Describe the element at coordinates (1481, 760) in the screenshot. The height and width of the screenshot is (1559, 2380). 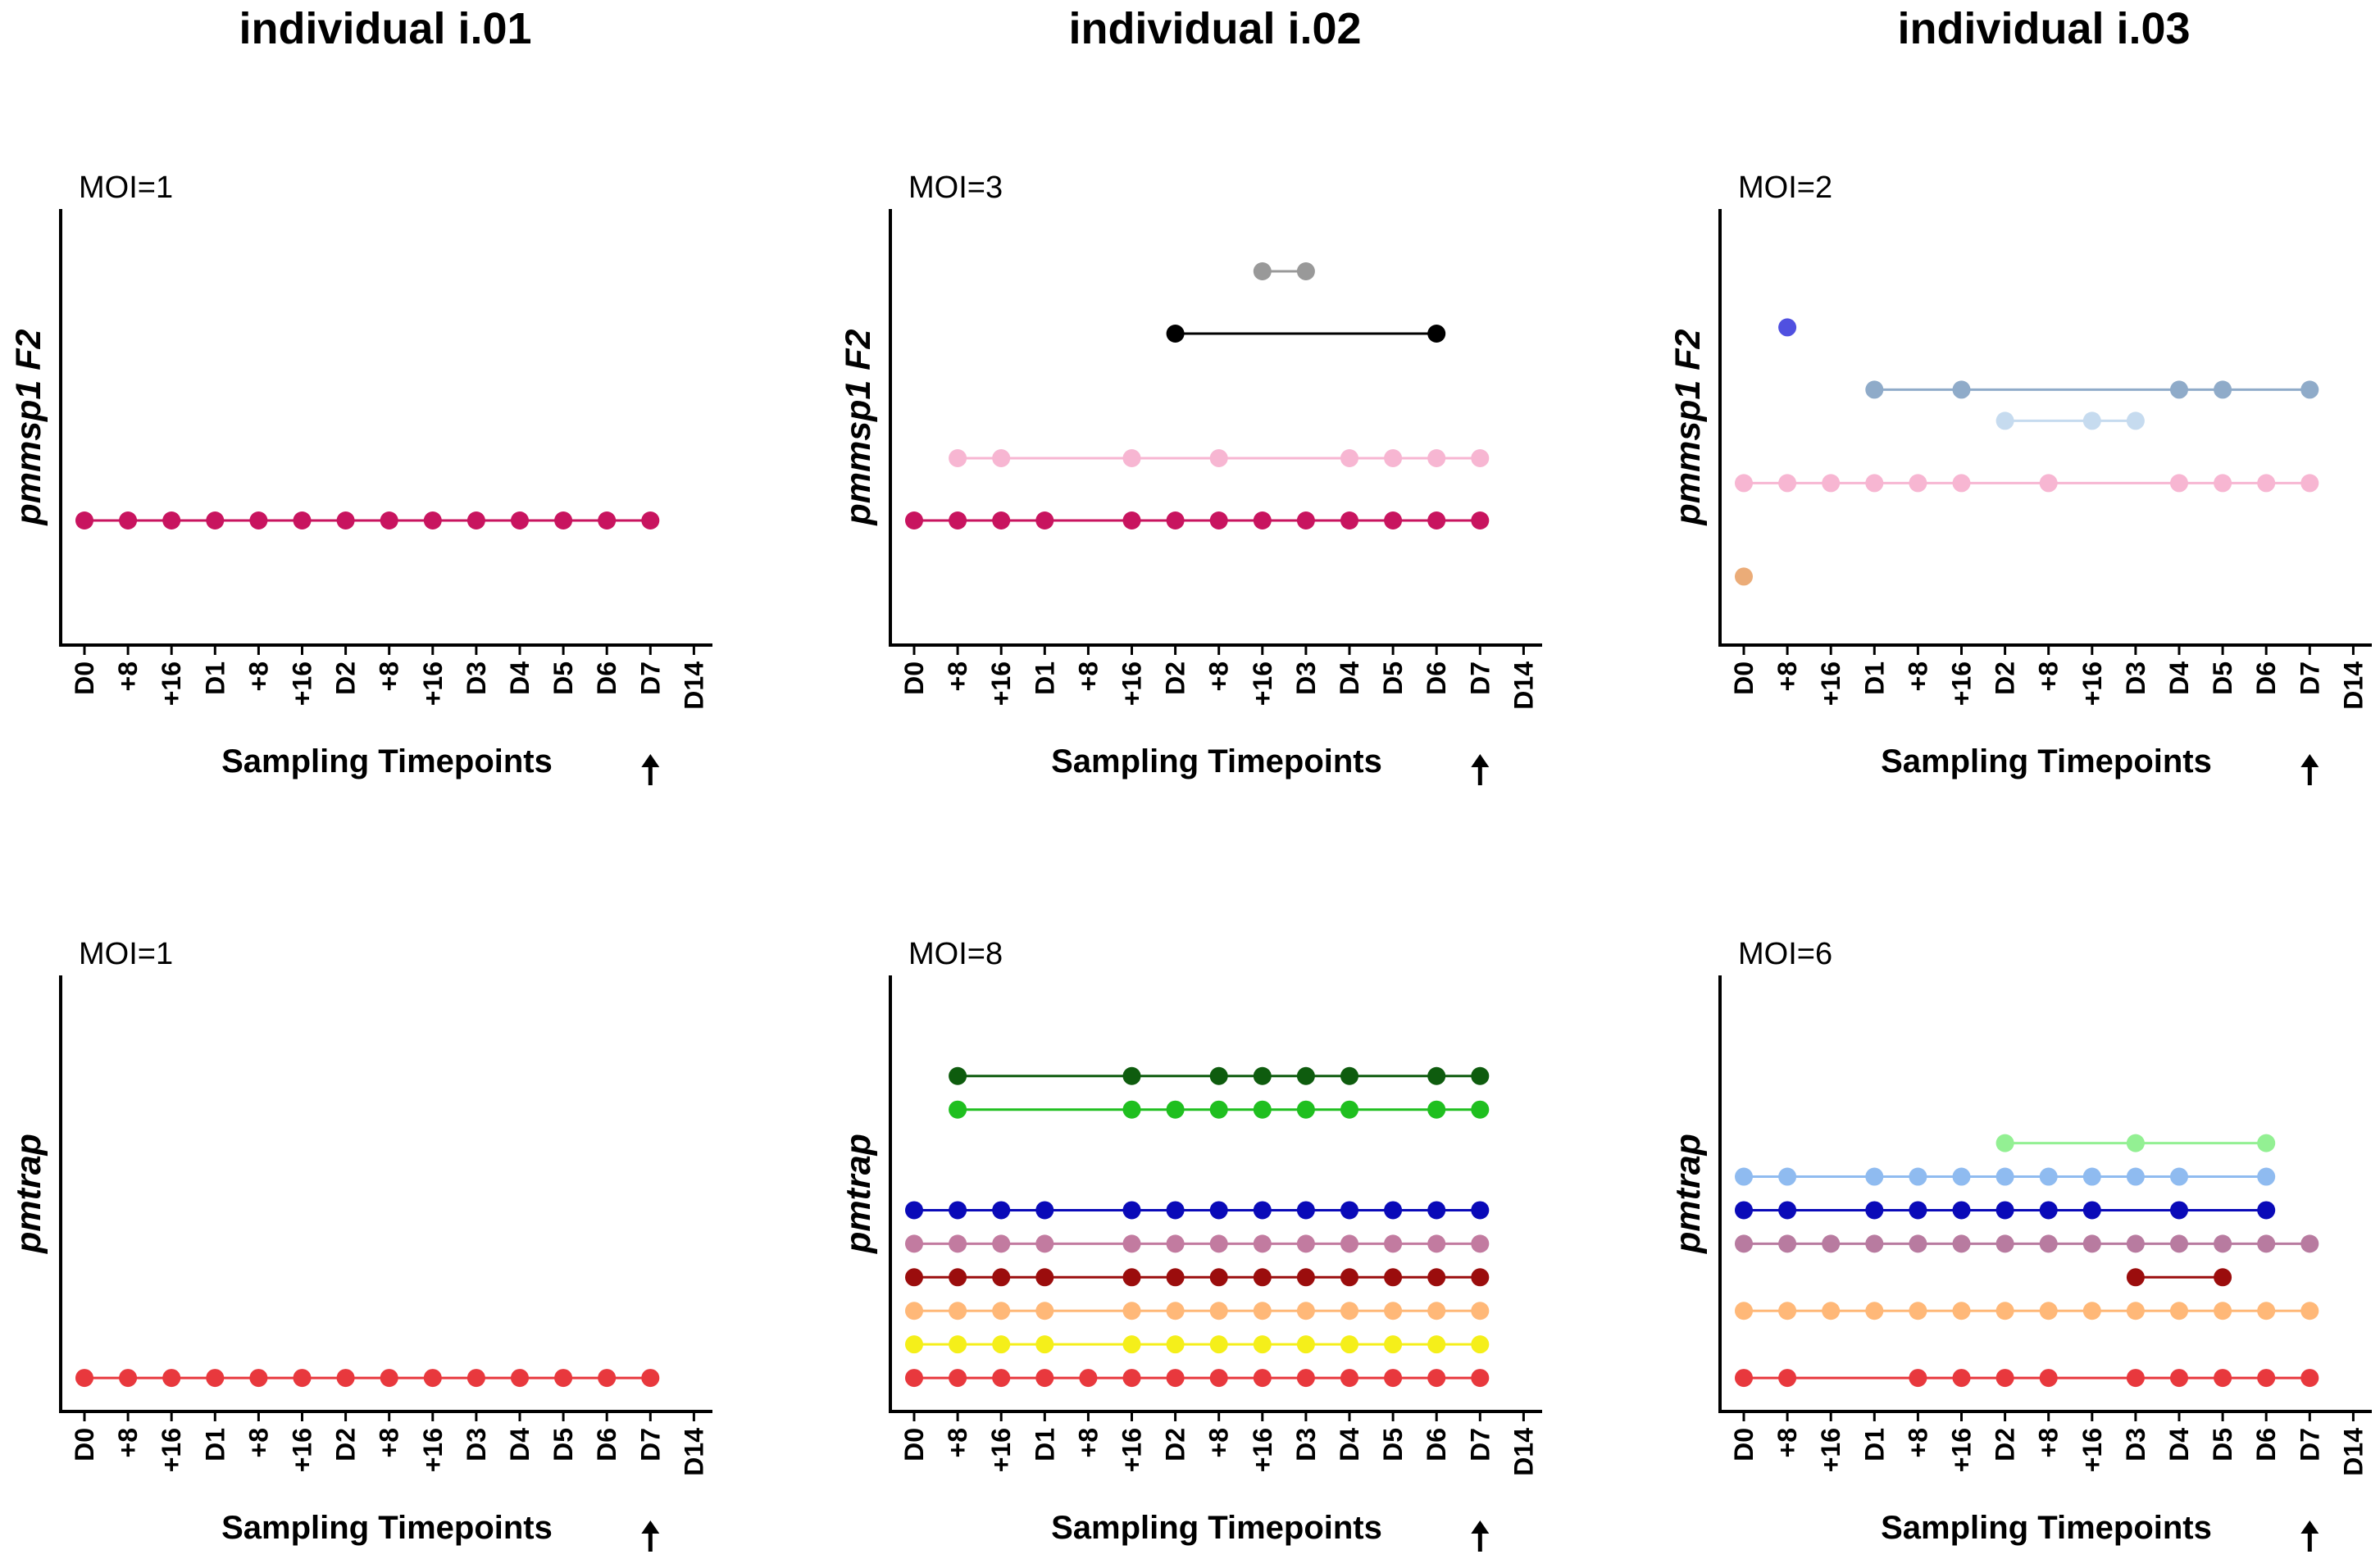
I see `arrow-head-icon` at that location.